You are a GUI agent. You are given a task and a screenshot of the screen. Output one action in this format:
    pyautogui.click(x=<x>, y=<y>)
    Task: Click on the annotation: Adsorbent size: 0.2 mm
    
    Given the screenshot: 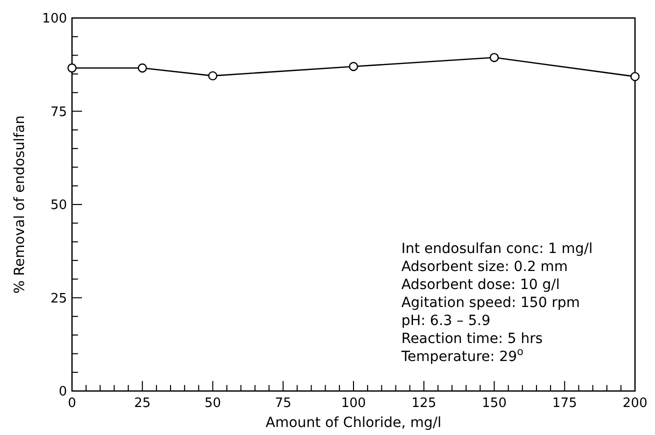 What is the action you would take?
    pyautogui.click(x=484, y=267)
    